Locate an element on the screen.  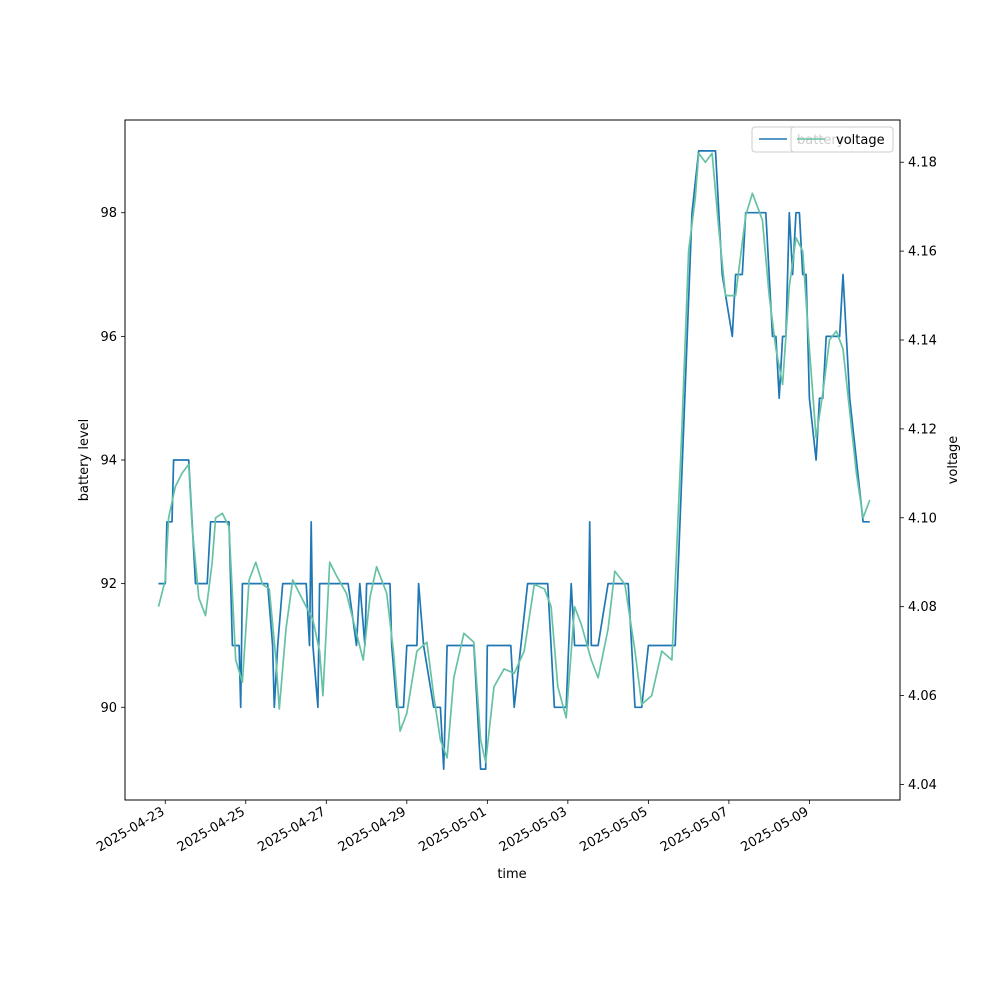
legend-voltage: voltage is located at coordinates (842, 139).